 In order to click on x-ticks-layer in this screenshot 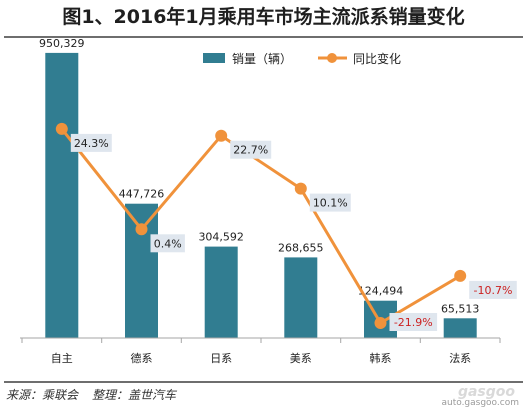, I will do `click(261, 340)`.